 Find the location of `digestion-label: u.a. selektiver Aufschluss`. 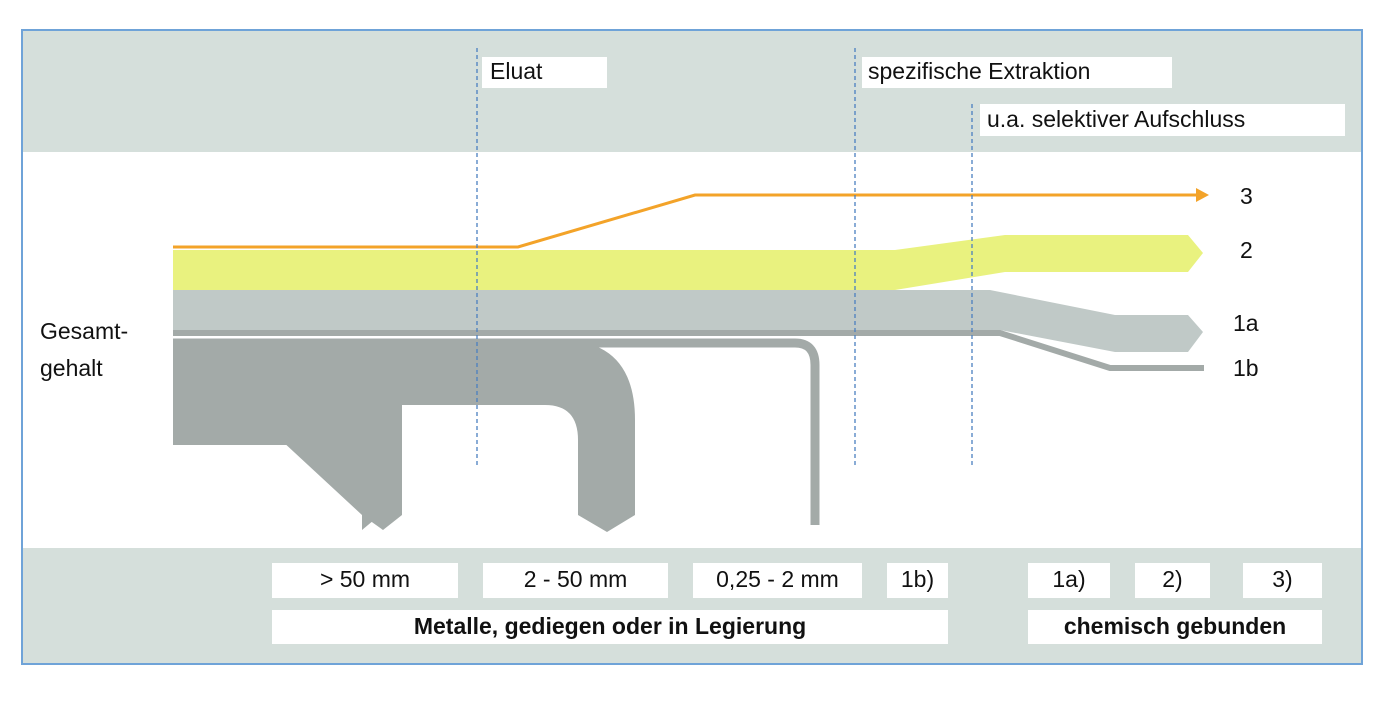

digestion-label: u.a. selektiver Aufschluss is located at coordinates (1116, 119).